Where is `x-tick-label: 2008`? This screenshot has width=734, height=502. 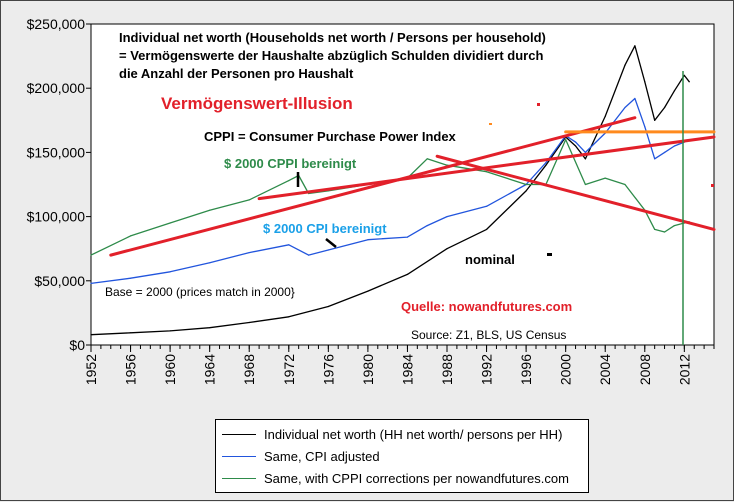 x-tick-label: 2008 is located at coordinates (645, 369).